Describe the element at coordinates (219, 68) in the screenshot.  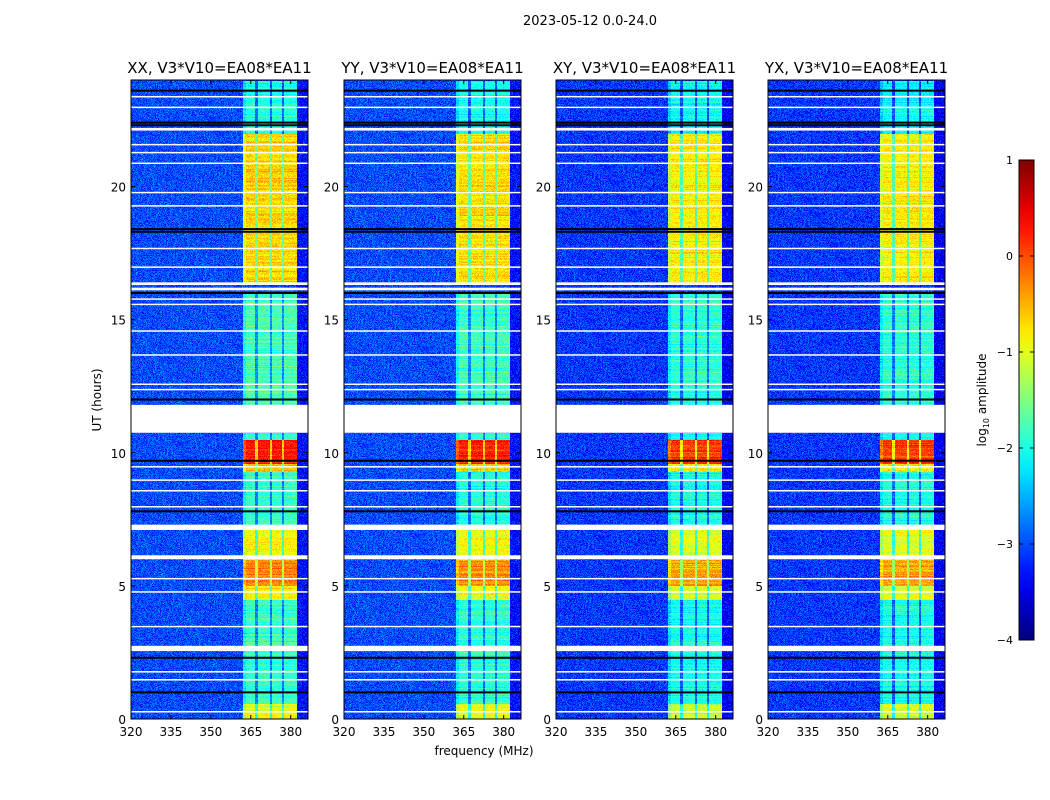
I see `panel-title-0: XX, V3*V10=EA08*EA11` at that location.